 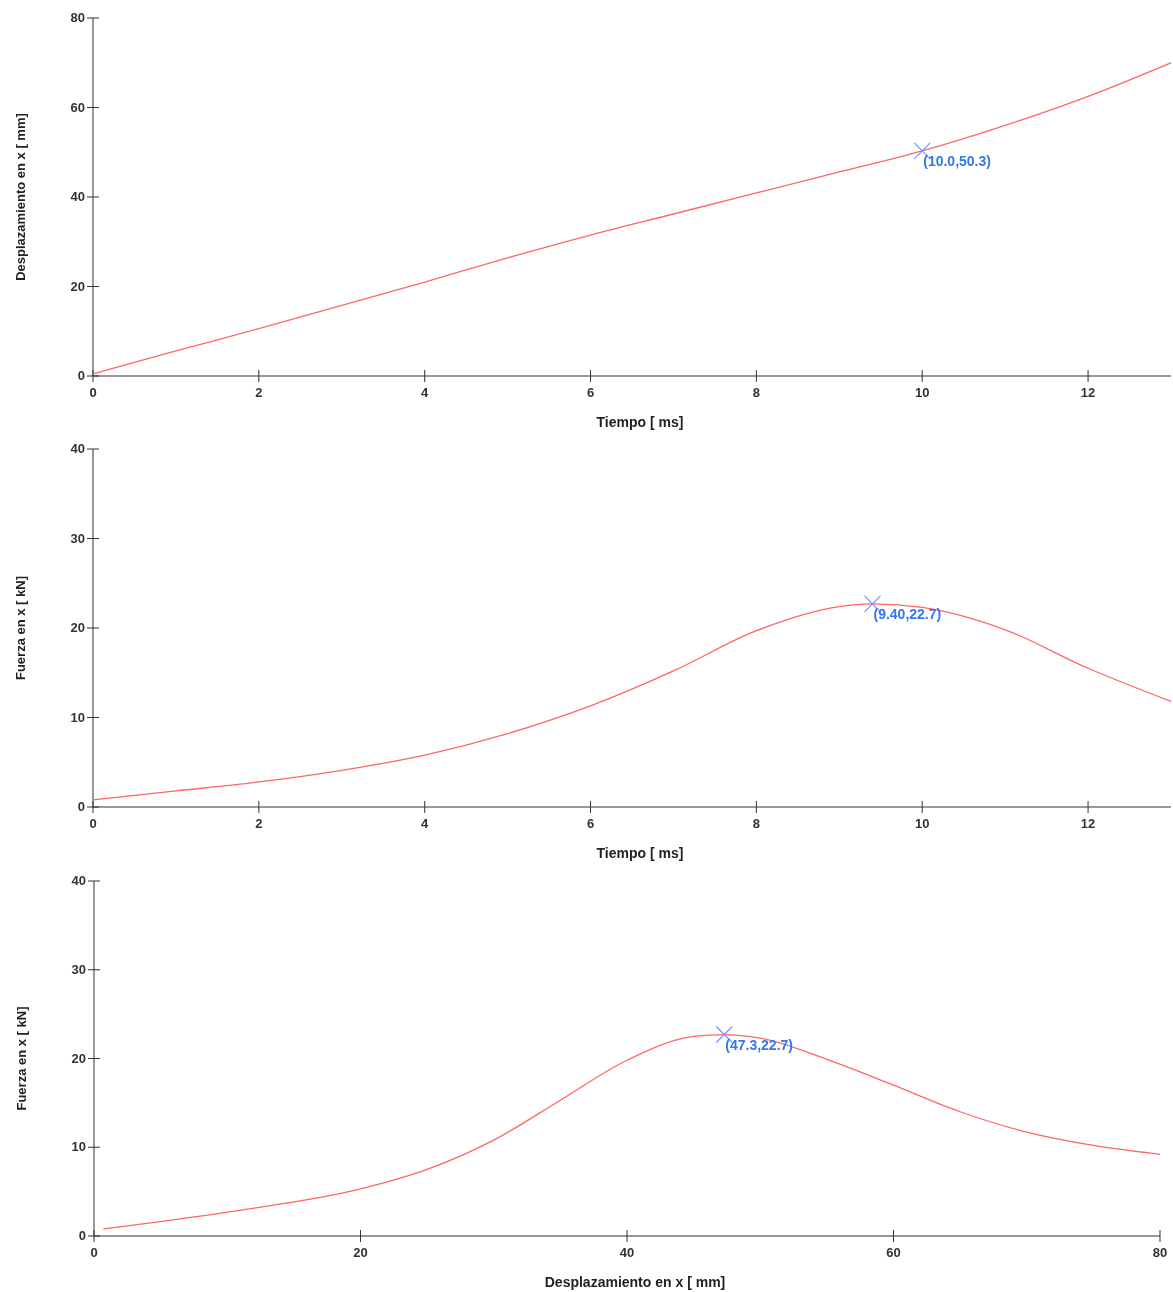 I want to click on y-tick-label: 60, so click(x=77, y=107).